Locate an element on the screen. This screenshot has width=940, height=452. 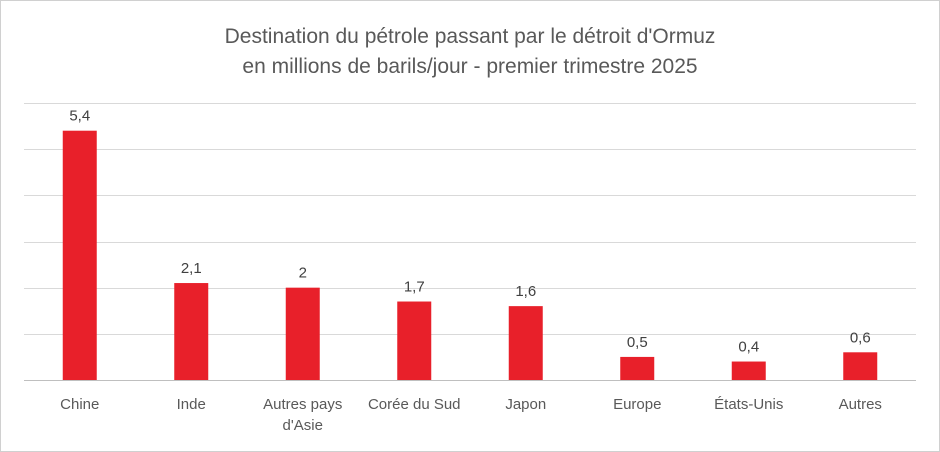
data-label: 0,6 is located at coordinates (860, 337).